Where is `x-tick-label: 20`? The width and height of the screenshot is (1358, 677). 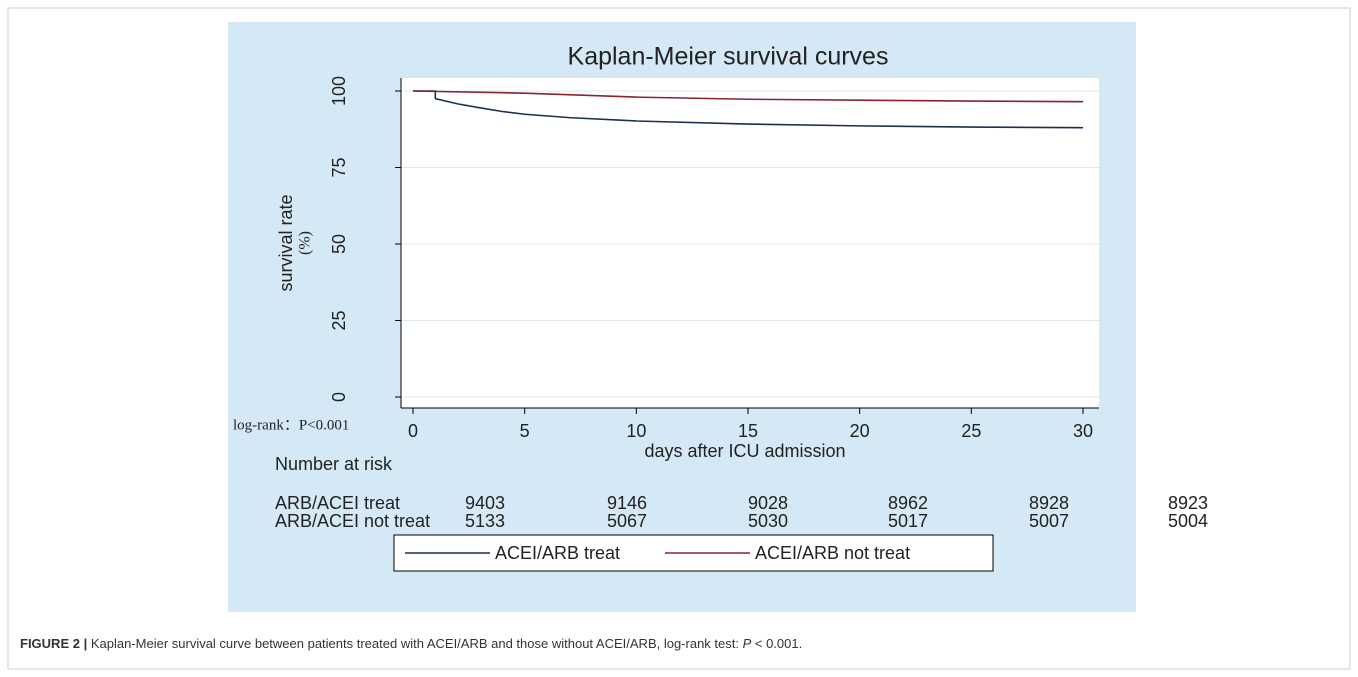
x-tick-label: 20 is located at coordinates (860, 431).